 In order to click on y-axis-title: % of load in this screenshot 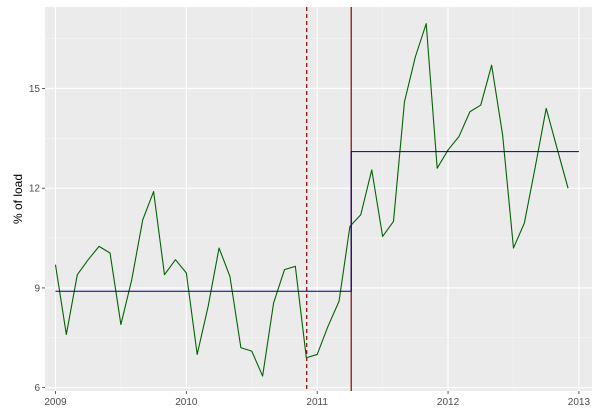, I will do `click(18, 199)`.